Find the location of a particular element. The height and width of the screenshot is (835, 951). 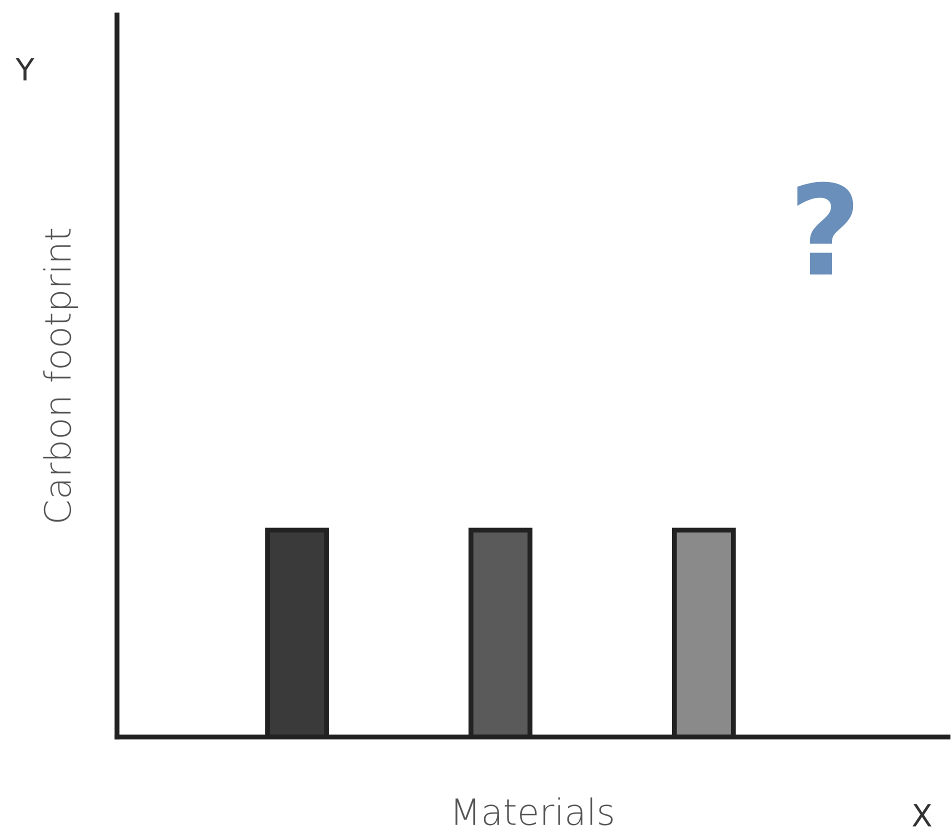

text: X is located at coordinates (922, 815).